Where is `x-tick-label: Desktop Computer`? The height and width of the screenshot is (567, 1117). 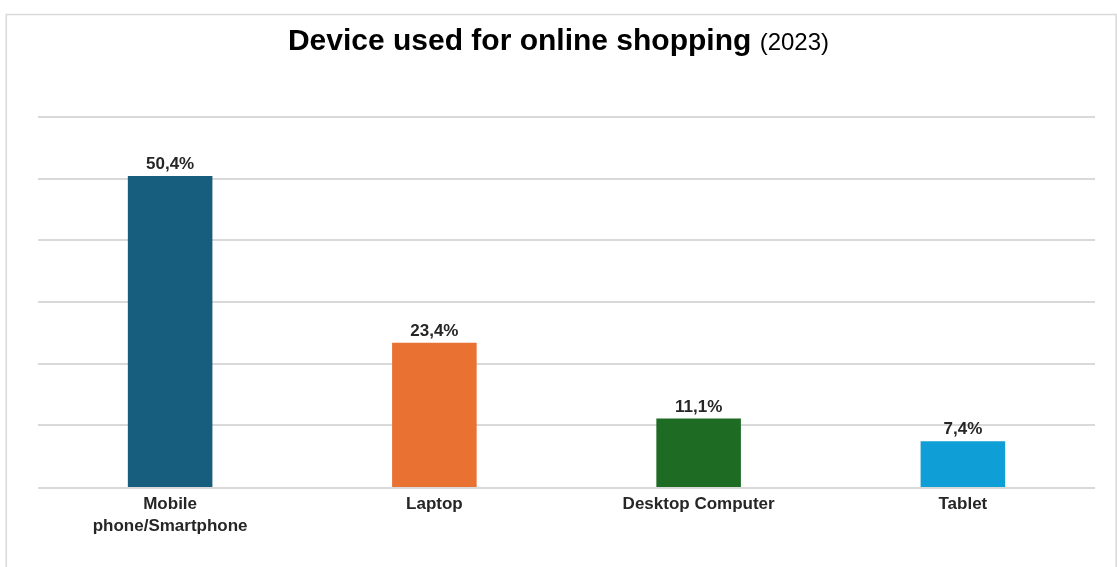
x-tick-label: Desktop Computer is located at coordinates (699, 504).